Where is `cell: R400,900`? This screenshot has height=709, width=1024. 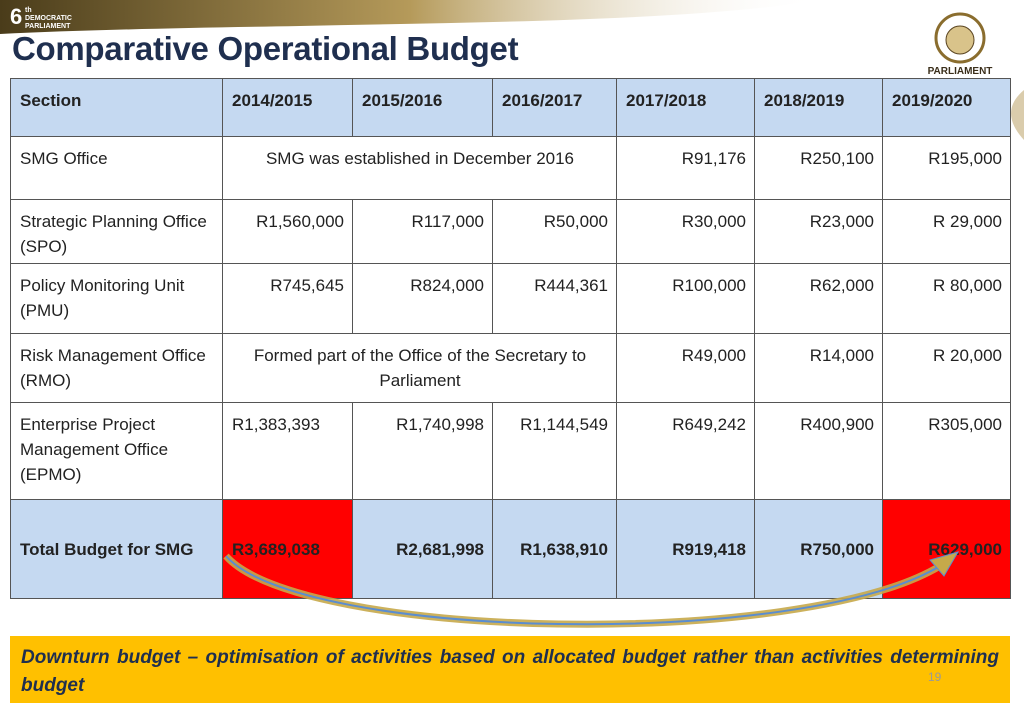 cell: R400,900 is located at coordinates (818, 451).